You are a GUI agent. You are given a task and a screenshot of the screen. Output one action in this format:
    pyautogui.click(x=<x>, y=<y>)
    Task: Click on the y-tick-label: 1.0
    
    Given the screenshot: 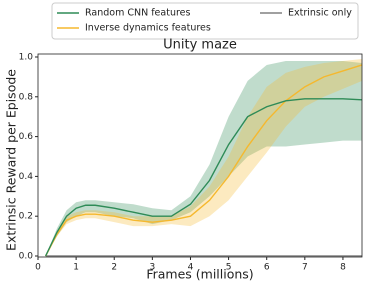 What is the action you would take?
    pyautogui.click(x=26, y=57)
    